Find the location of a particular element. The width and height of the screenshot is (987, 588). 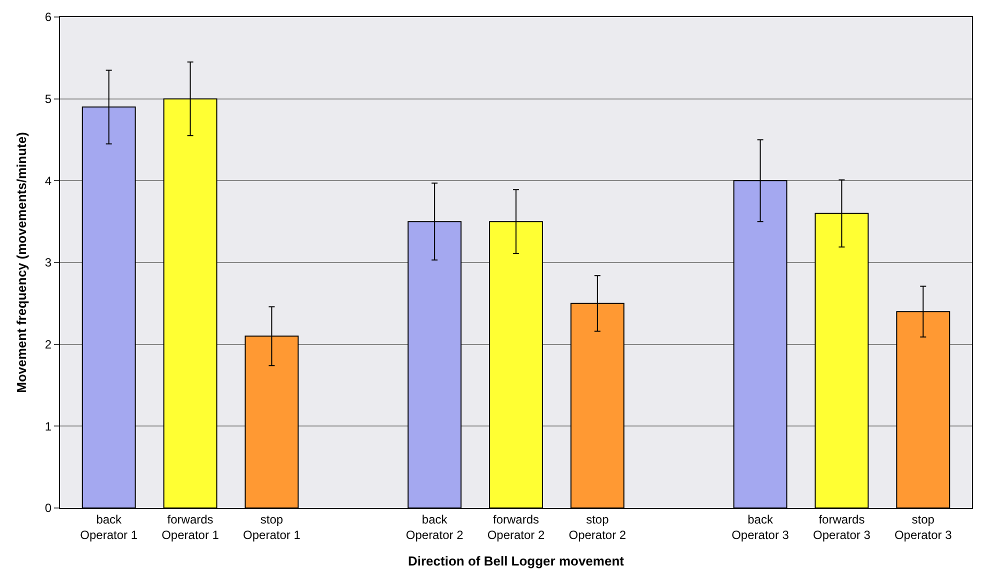

x-tick-label: stop Operator 1 is located at coordinates (272, 527).